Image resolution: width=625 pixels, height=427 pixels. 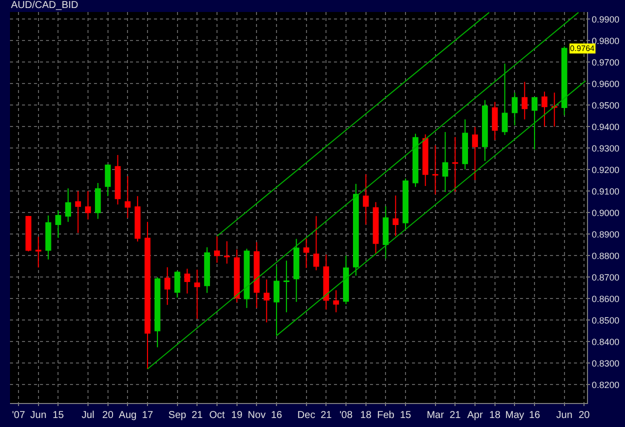 What do you see at coordinates (606, 105) in the screenshot?
I see `y-tick-label: 0.9500` at bounding box center [606, 105].